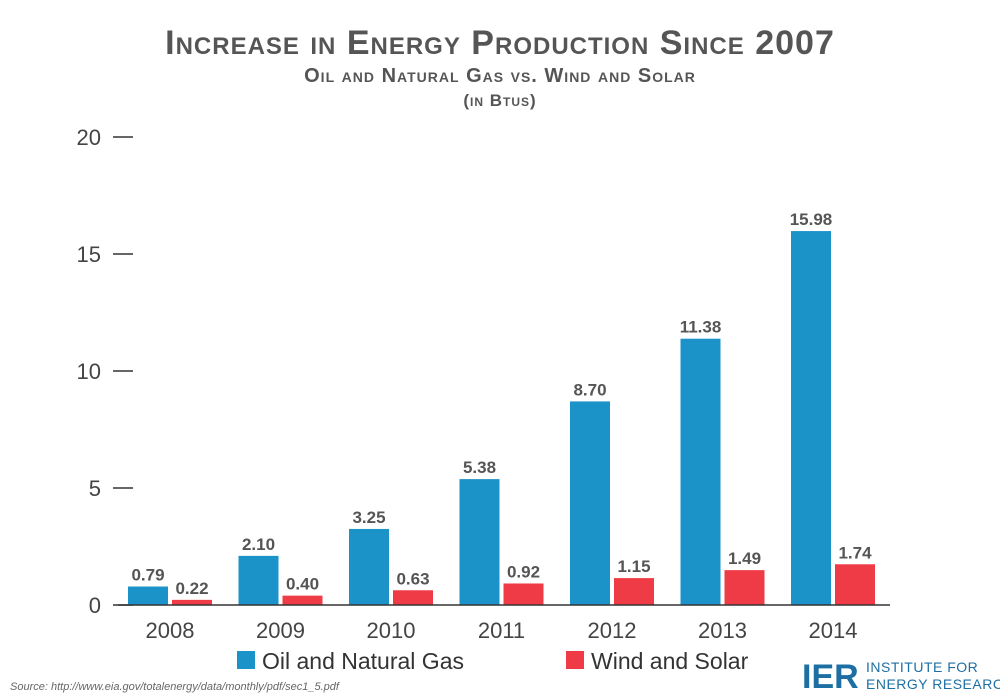 The width and height of the screenshot is (1000, 700). I want to click on logo-mark: IER, so click(830, 677).